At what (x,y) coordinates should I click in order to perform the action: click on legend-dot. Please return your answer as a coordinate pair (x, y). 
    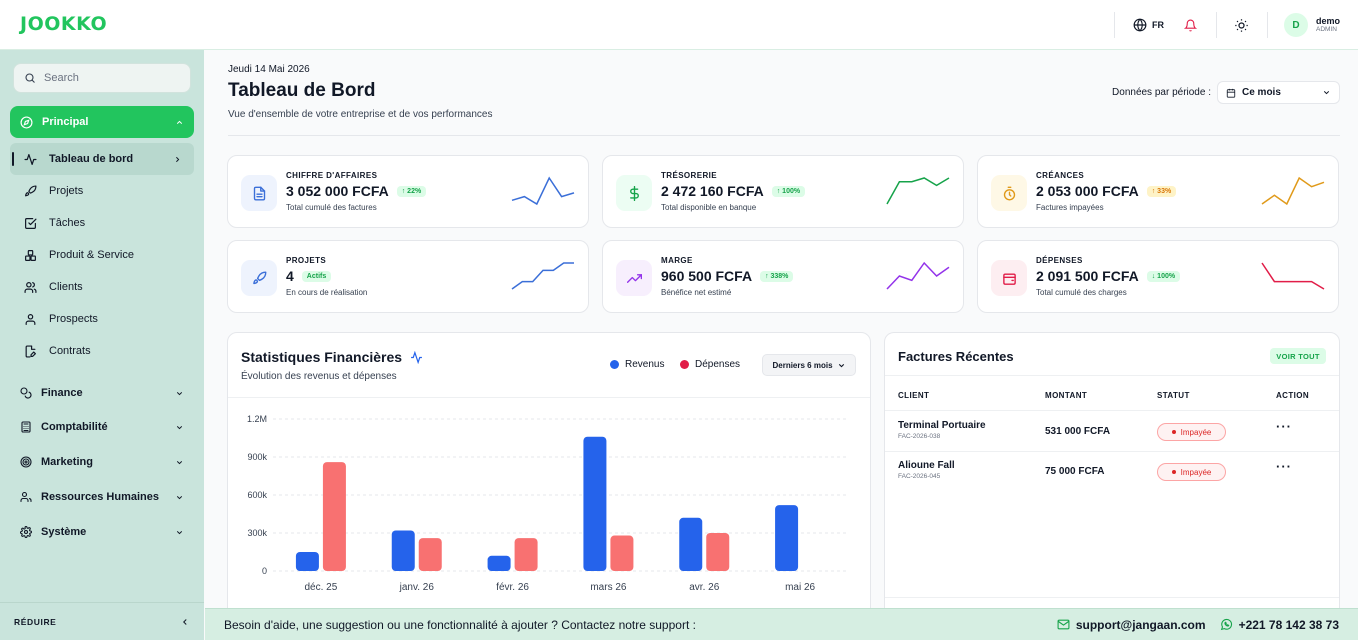
    Looking at the image, I should click on (614, 364).